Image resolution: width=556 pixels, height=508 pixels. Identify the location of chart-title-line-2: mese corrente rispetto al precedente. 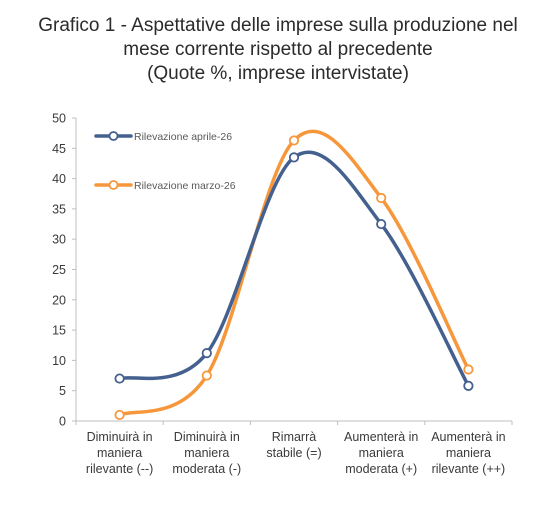
(278, 49).